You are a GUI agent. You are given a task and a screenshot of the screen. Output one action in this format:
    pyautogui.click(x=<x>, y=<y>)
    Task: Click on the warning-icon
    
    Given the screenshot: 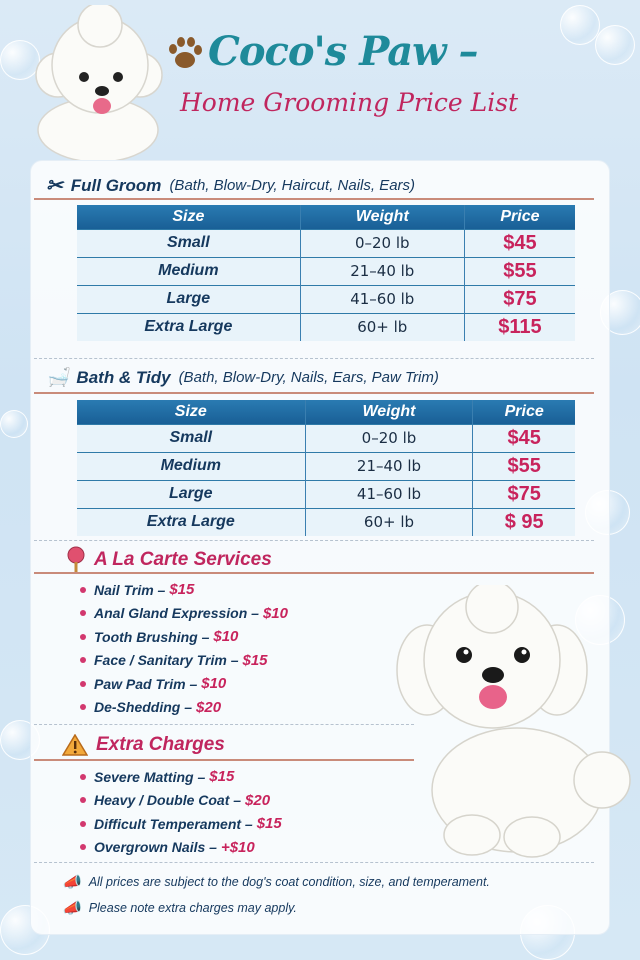 What is the action you would take?
    pyautogui.click(x=75, y=745)
    